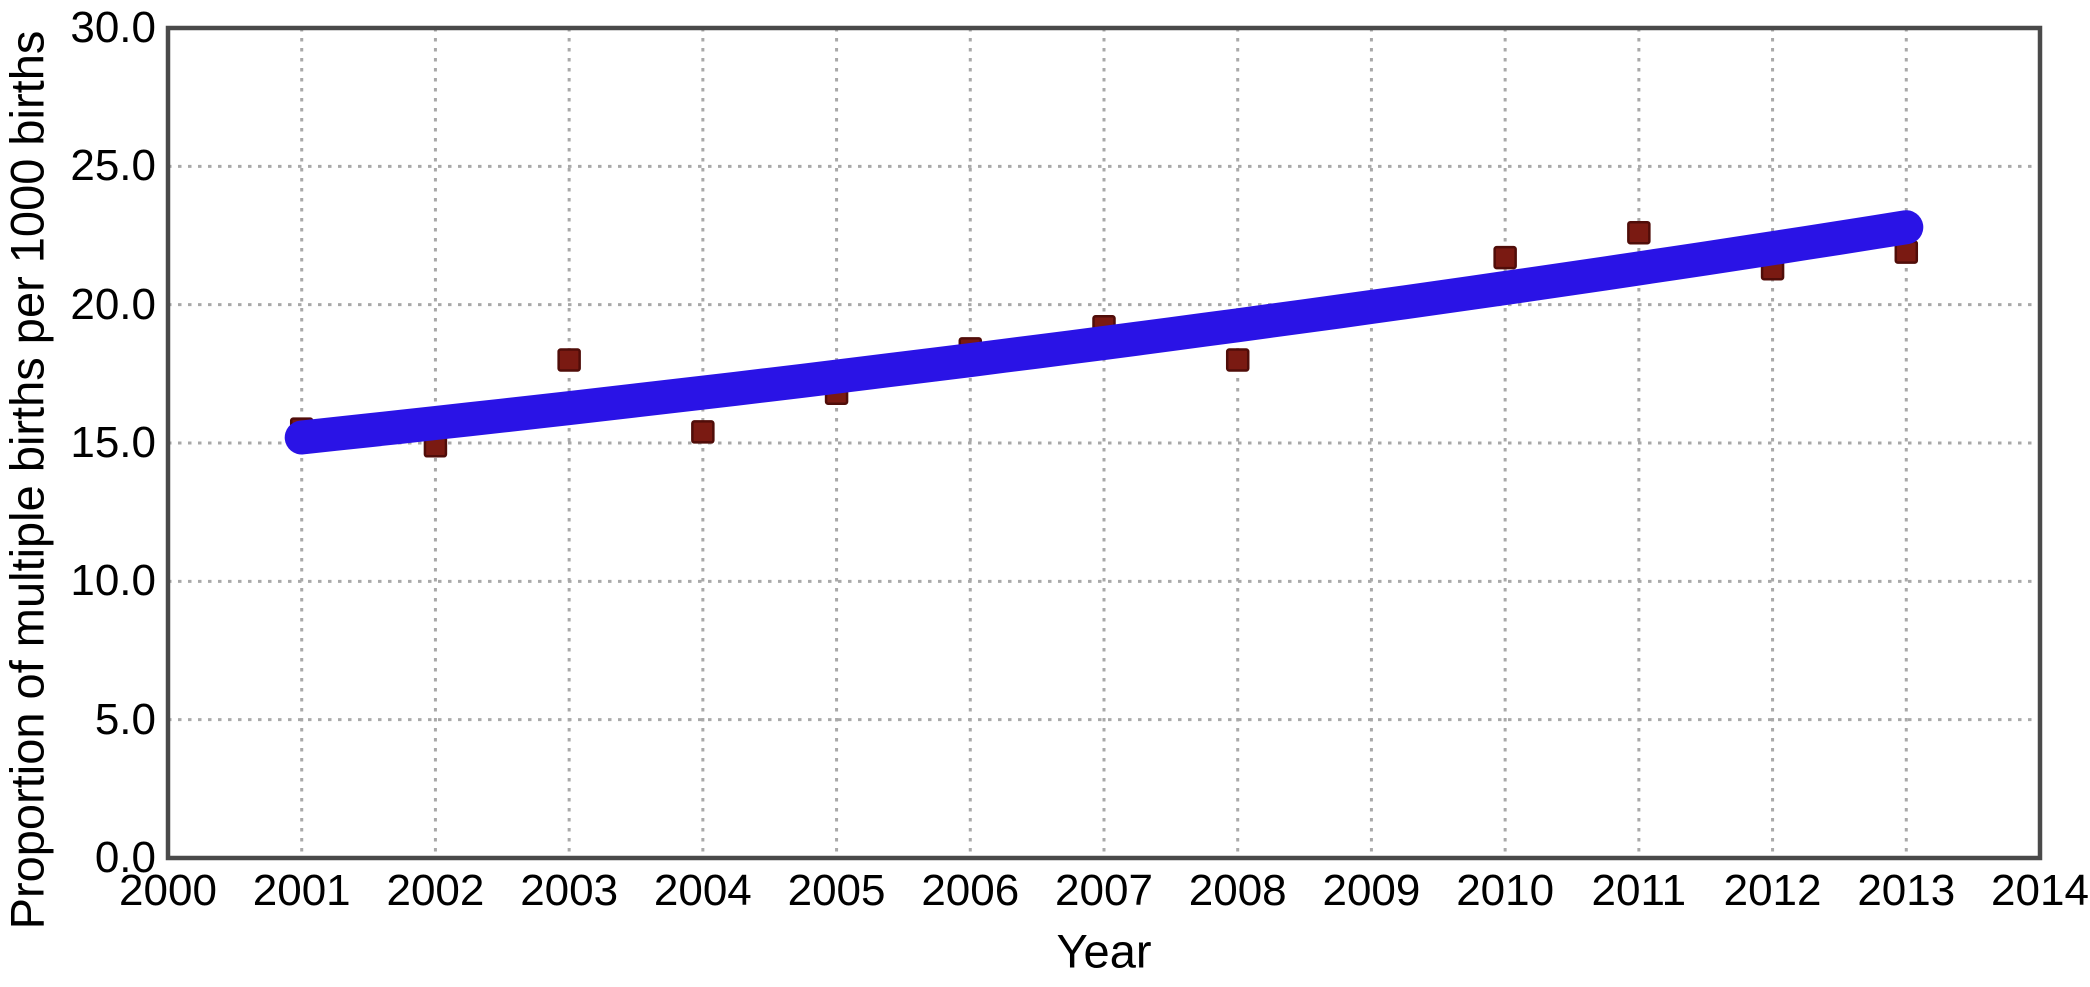 The width and height of the screenshot is (2090, 987). I want to click on x-tick-label: 2005, so click(836, 890).